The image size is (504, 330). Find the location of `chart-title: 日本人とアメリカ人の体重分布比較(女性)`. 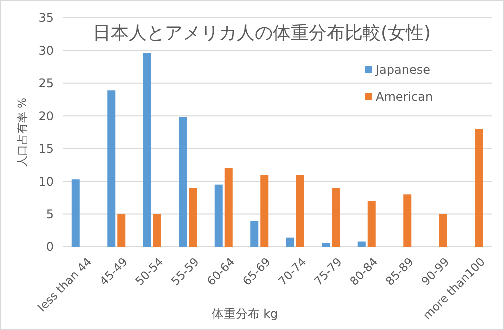

chart-title: 日本人とアメリカ人の体重分布比較(女性) is located at coordinates (262, 33).